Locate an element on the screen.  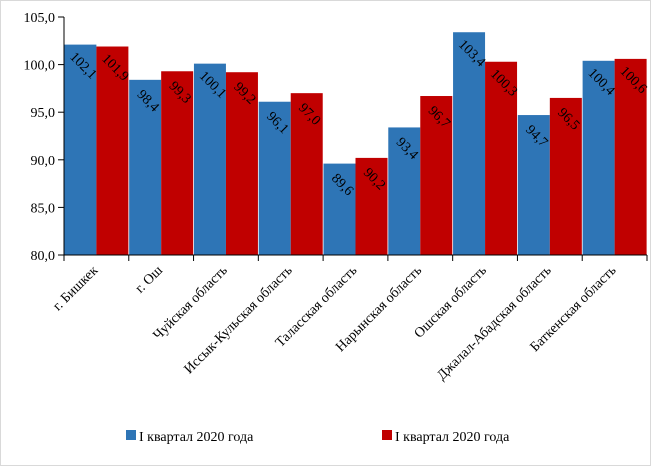
y-tick-label: 90,0 is located at coordinates (43, 161).